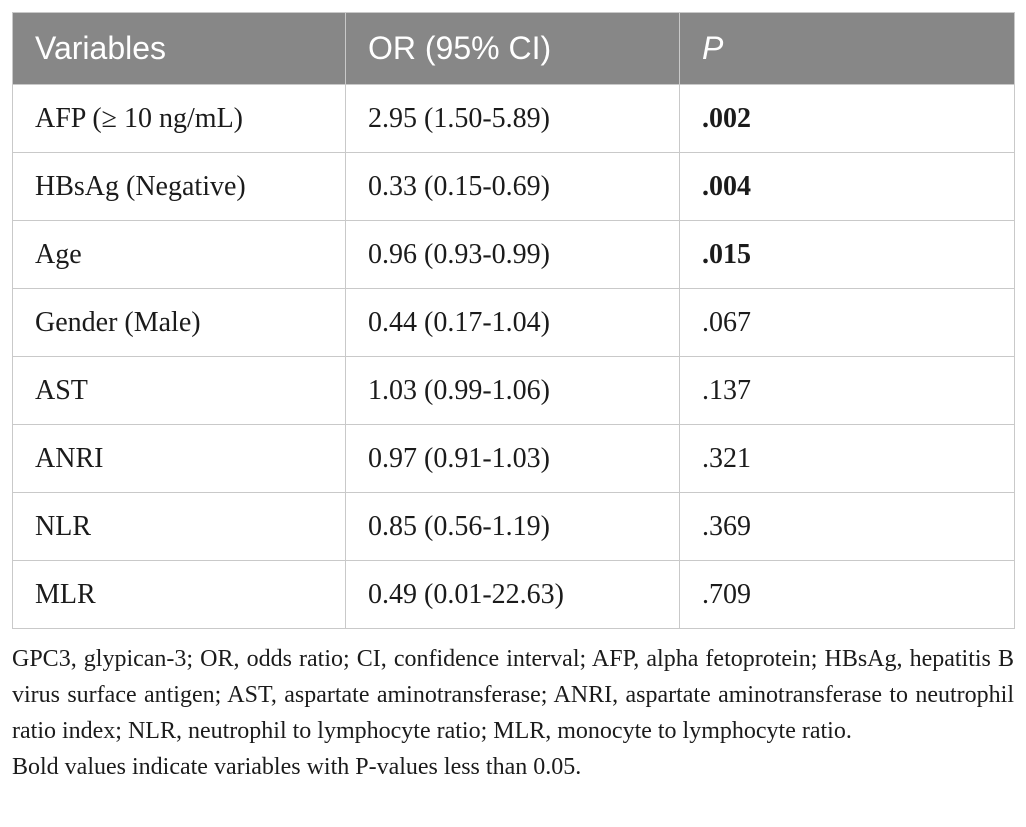 The height and width of the screenshot is (827, 1026). Describe the element at coordinates (179, 186) in the screenshot. I see `variable-cell: HBsAg (Negative)` at that location.